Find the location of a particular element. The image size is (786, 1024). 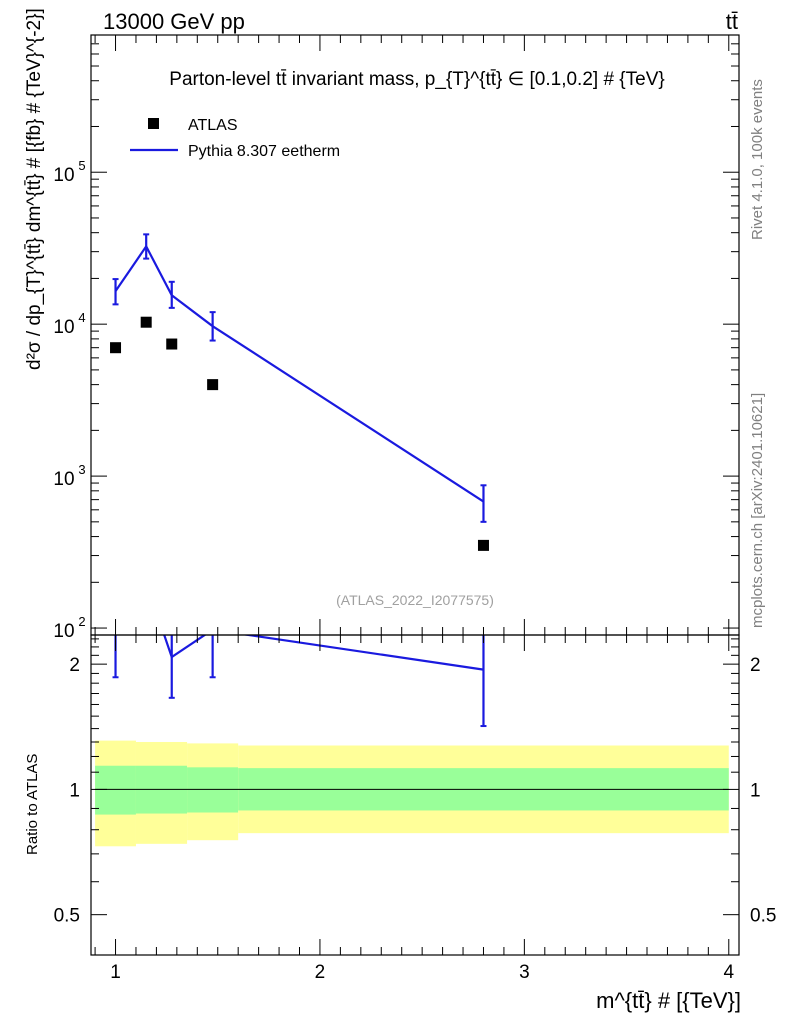

x-tick-label: 4 is located at coordinates (728, 972).